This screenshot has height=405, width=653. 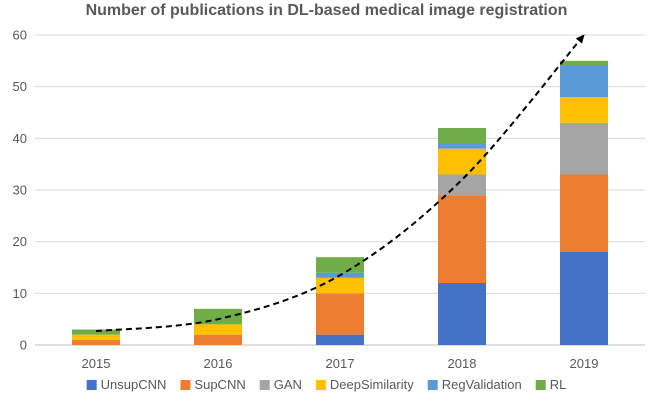 What do you see at coordinates (20, 293) in the screenshot?
I see `y-tick-label: 10` at bounding box center [20, 293].